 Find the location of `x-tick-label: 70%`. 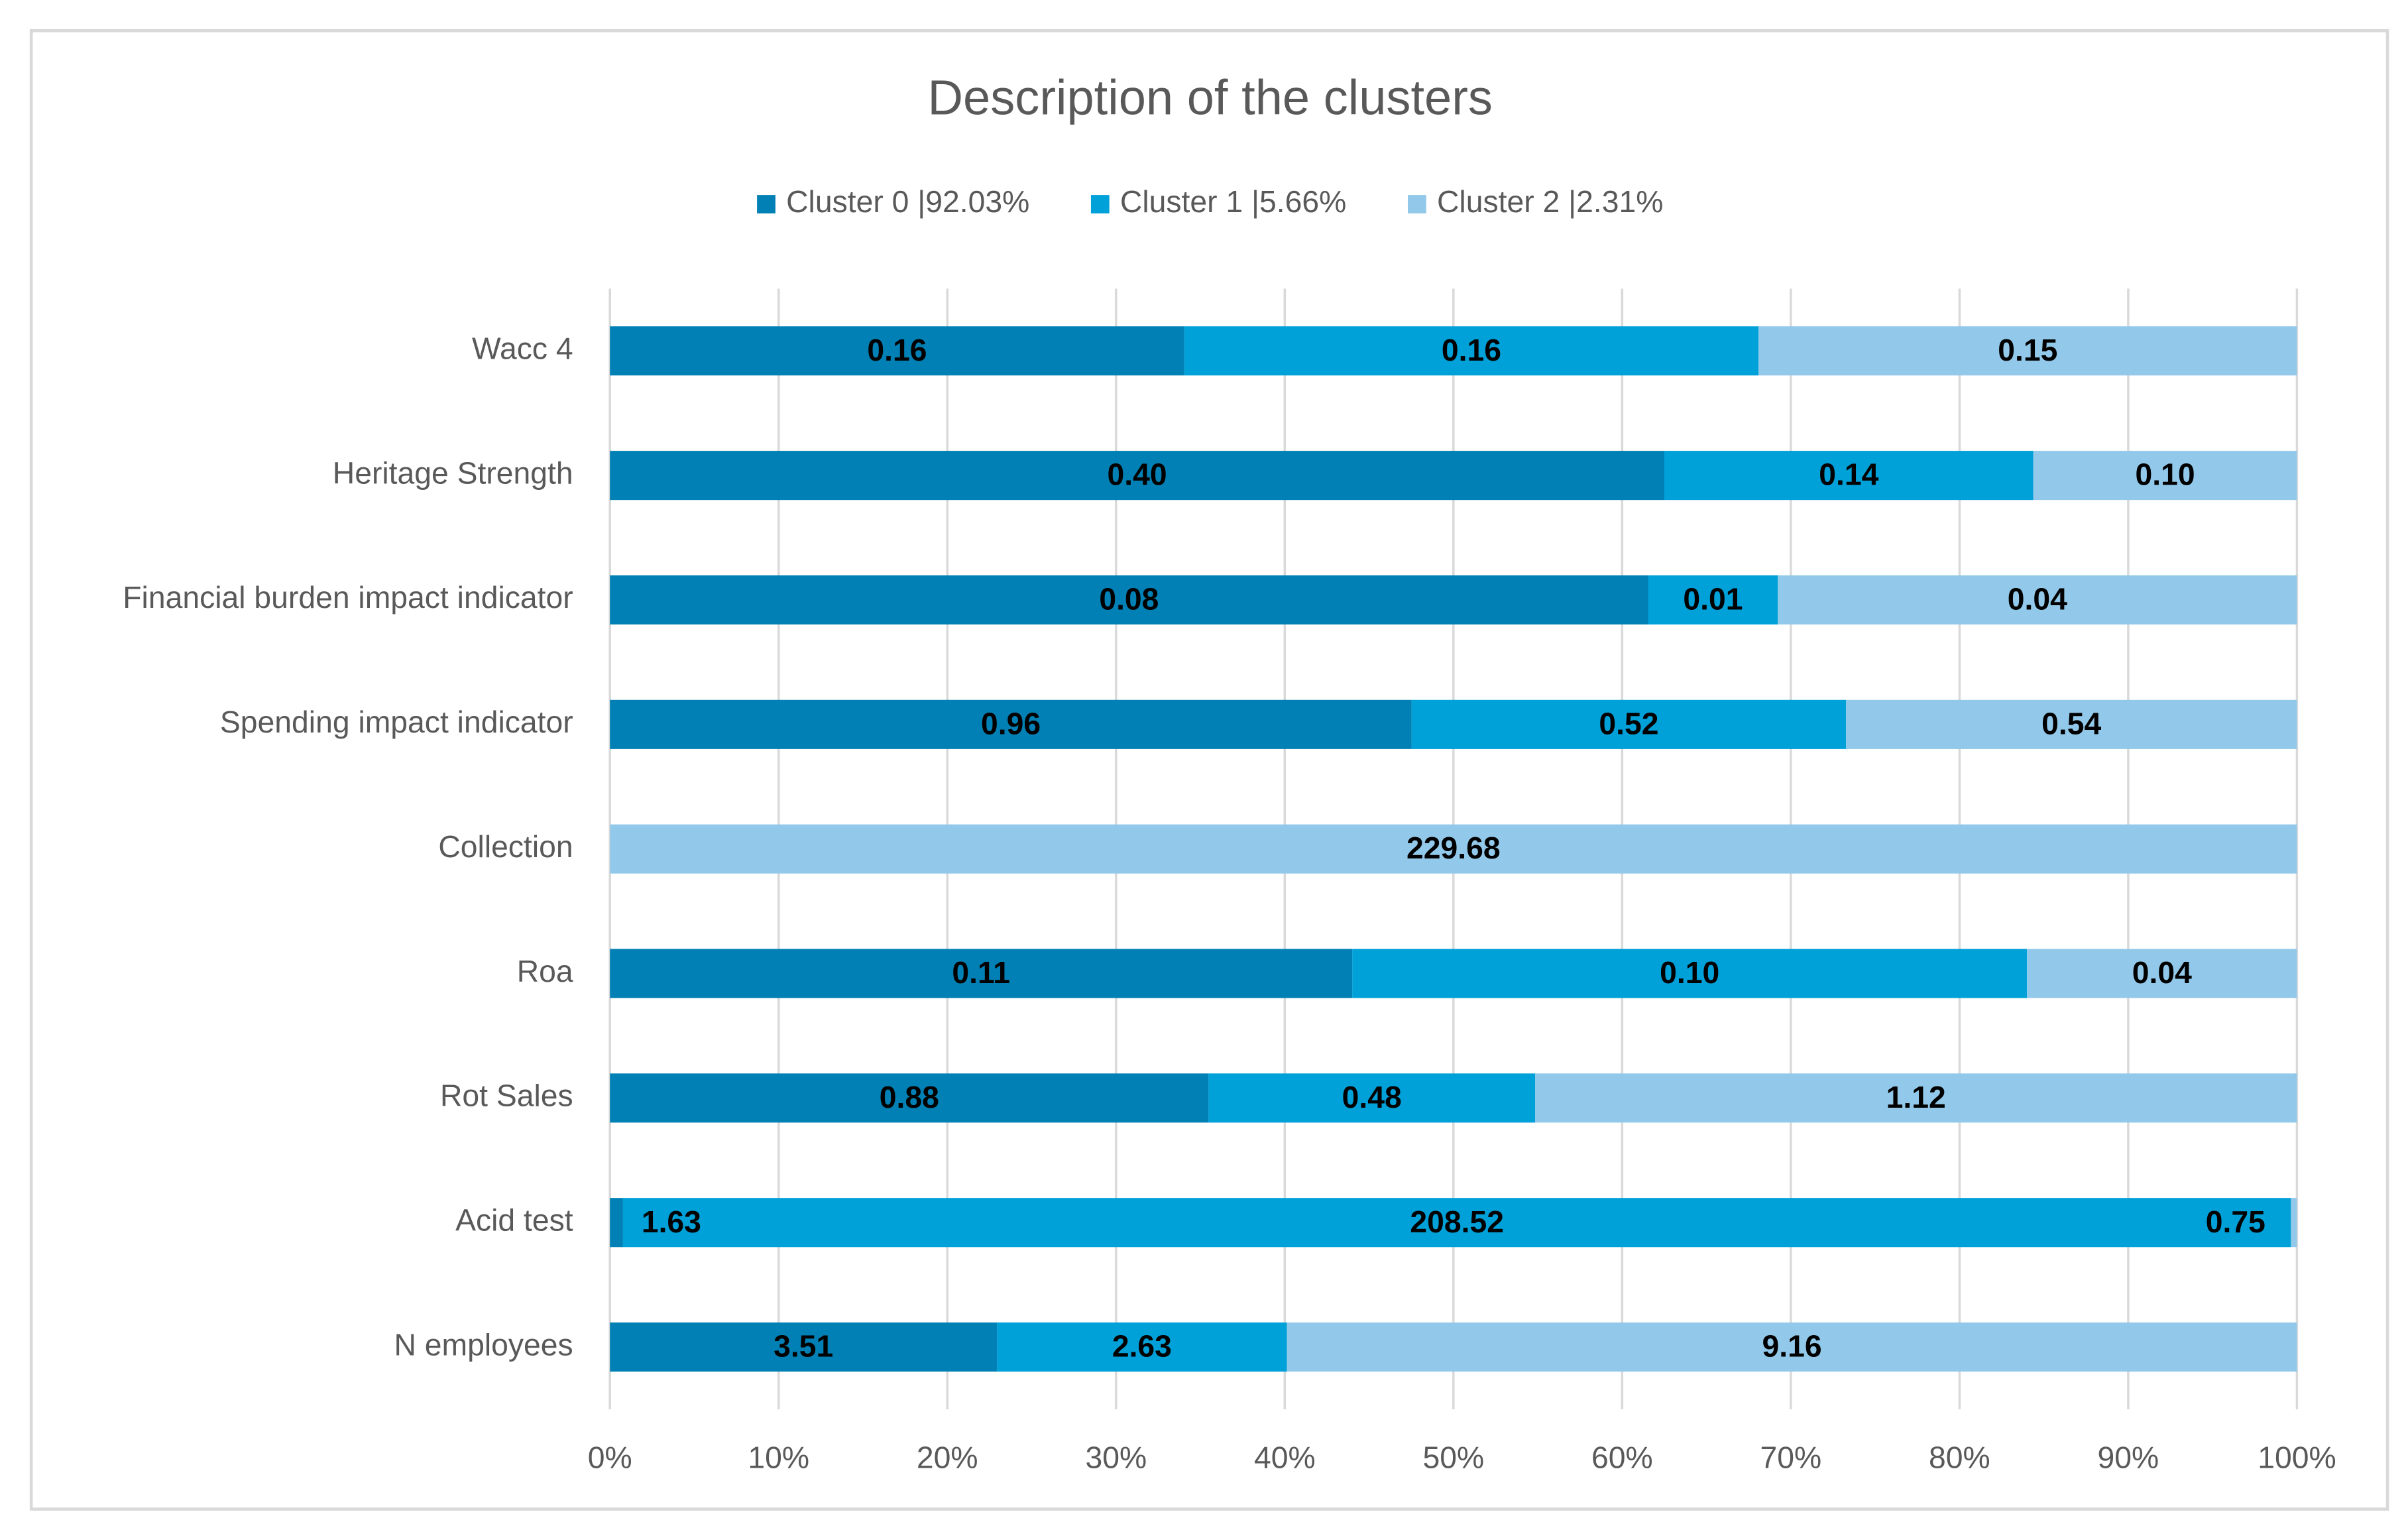

x-tick-label: 70% is located at coordinates (1791, 1457).